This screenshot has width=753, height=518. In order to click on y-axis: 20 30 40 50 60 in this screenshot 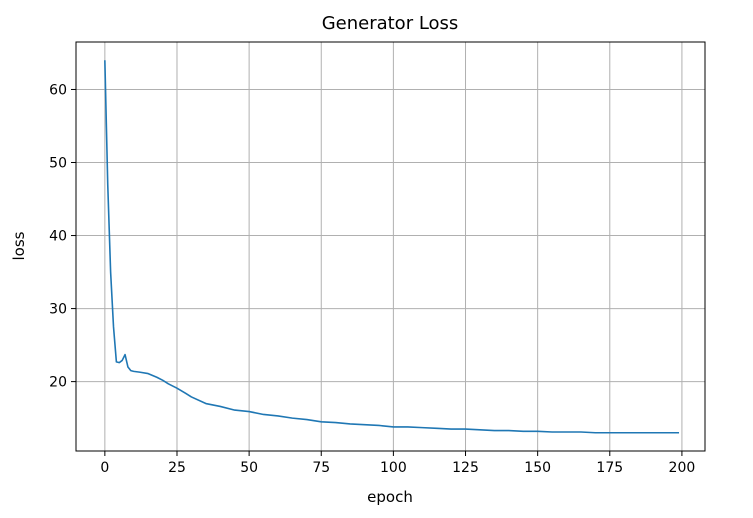, I will do `click(62, 236)`.